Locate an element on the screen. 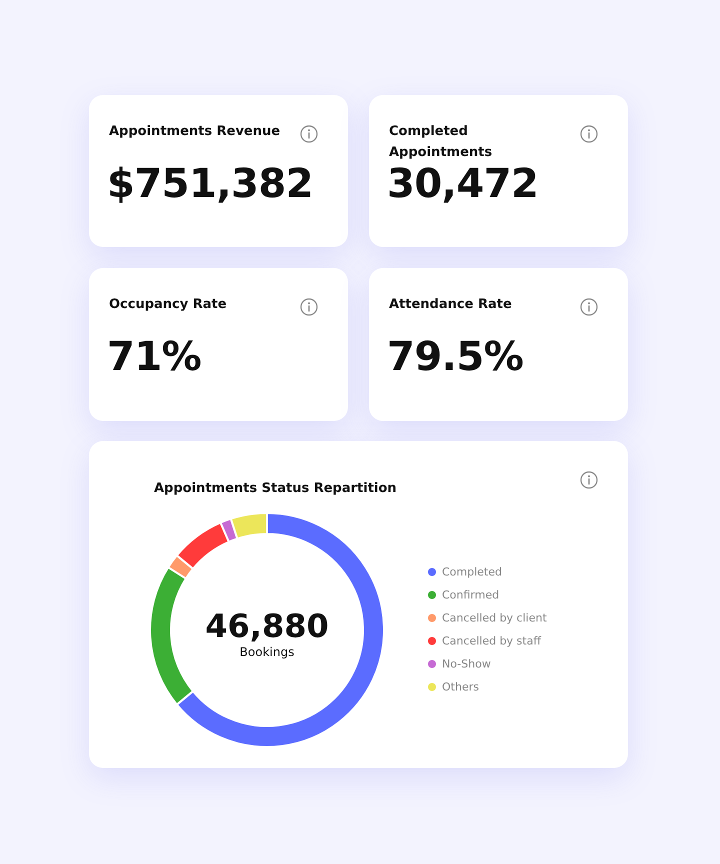  legend-label: Confirmed is located at coordinates (471, 595).